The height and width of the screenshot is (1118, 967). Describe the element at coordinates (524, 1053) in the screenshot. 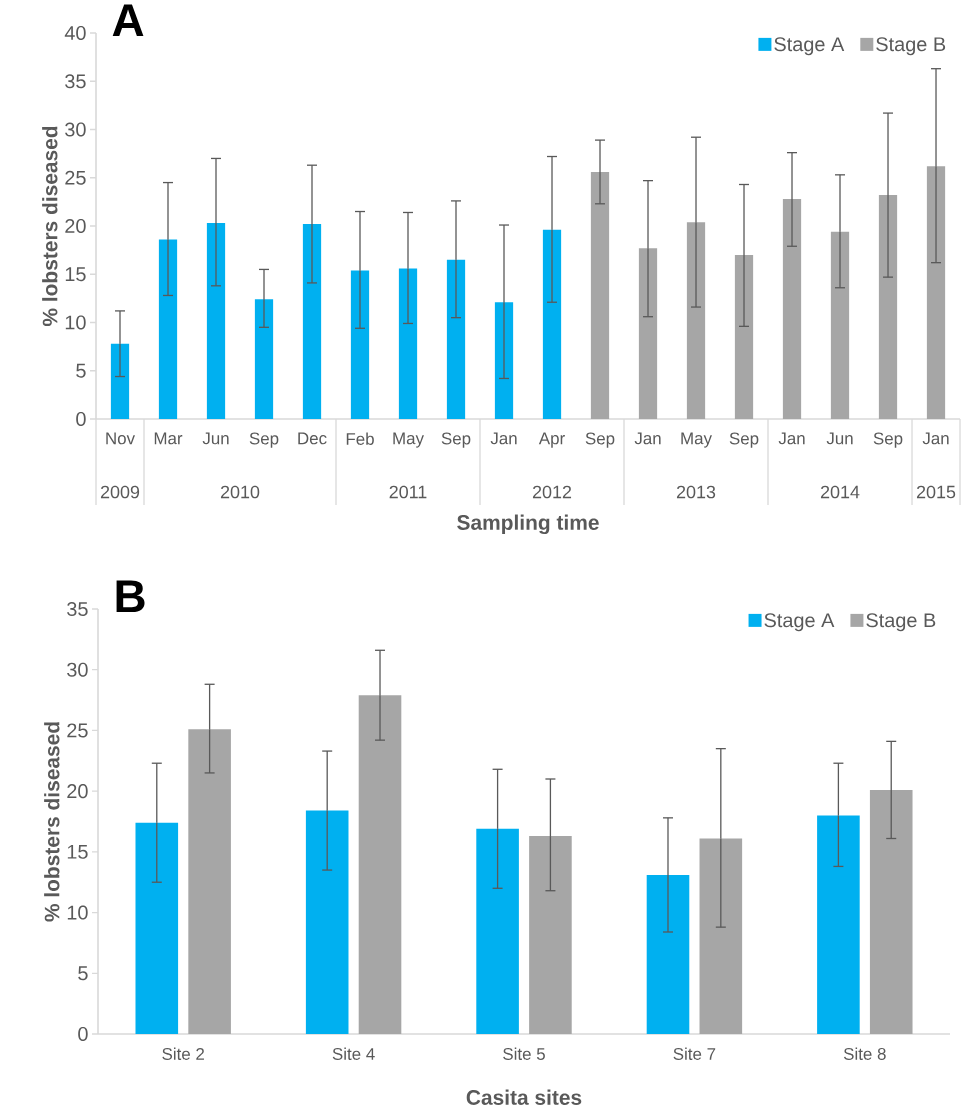

I see `x-tick-label: Site 5` at that location.